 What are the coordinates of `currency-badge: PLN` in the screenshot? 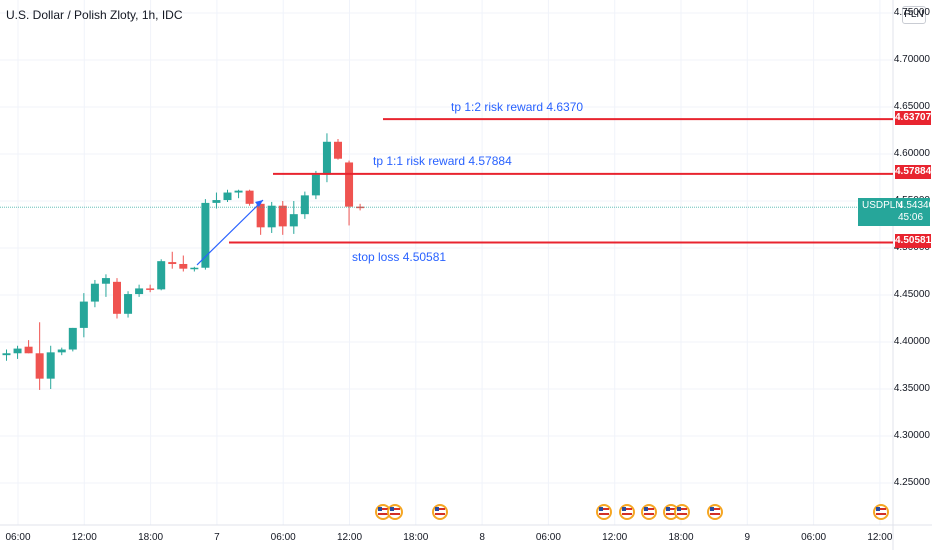 It's located at (914, 15).